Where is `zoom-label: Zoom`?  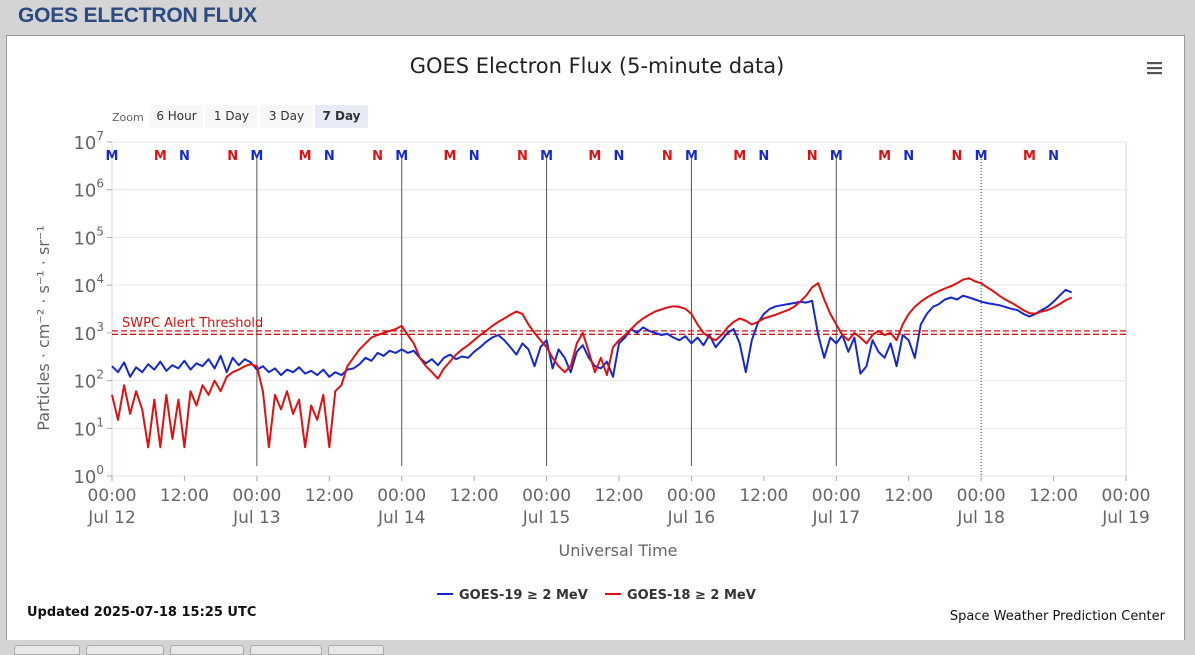
zoom-label: Zoom is located at coordinates (128, 117).